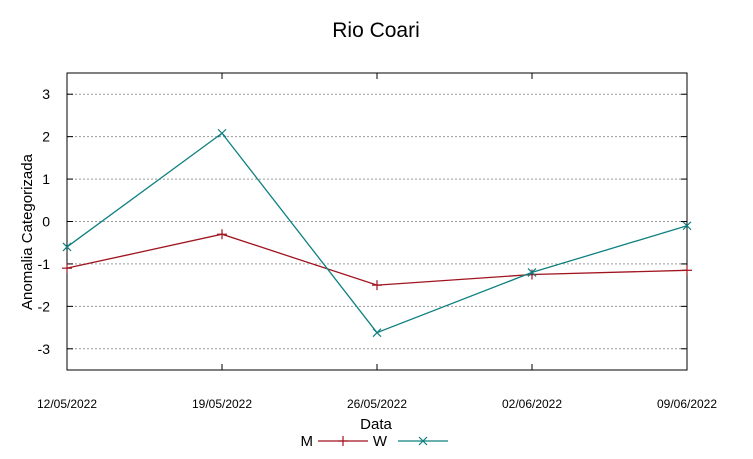 The width and height of the screenshot is (753, 459). Describe the element at coordinates (44, 306) in the screenshot. I see `y-tick-label: -2` at that location.